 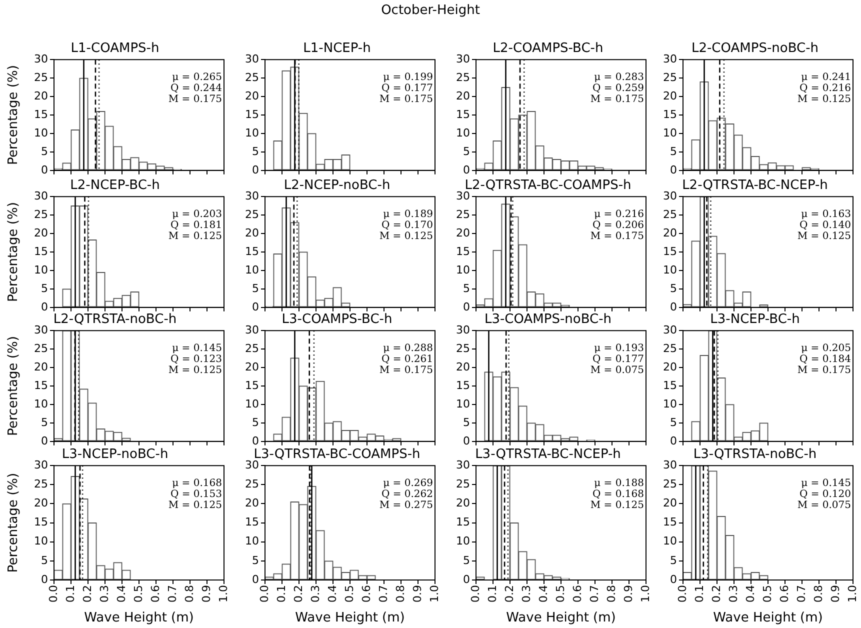 What do you see at coordinates (617, 370) in the screenshot?
I see `annotation: M = 0.075` at bounding box center [617, 370].